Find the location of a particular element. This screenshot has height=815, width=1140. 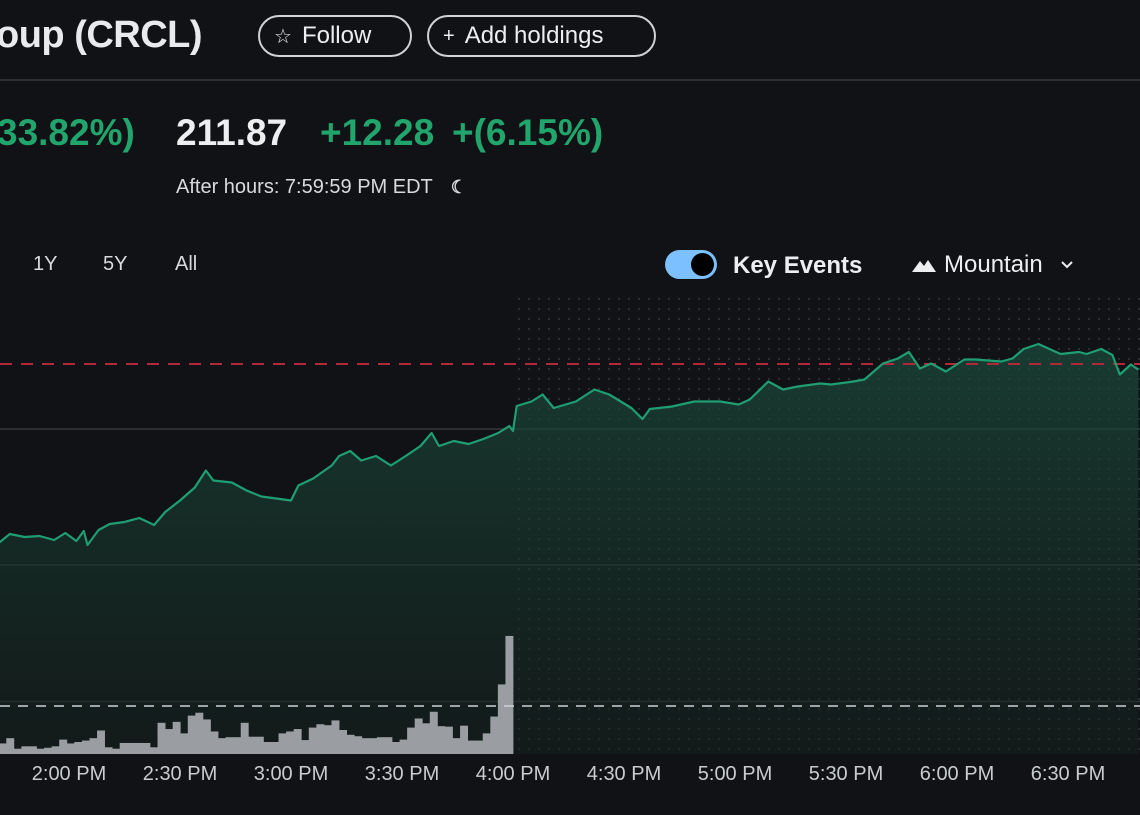

toggle-knob is located at coordinates (702, 264).